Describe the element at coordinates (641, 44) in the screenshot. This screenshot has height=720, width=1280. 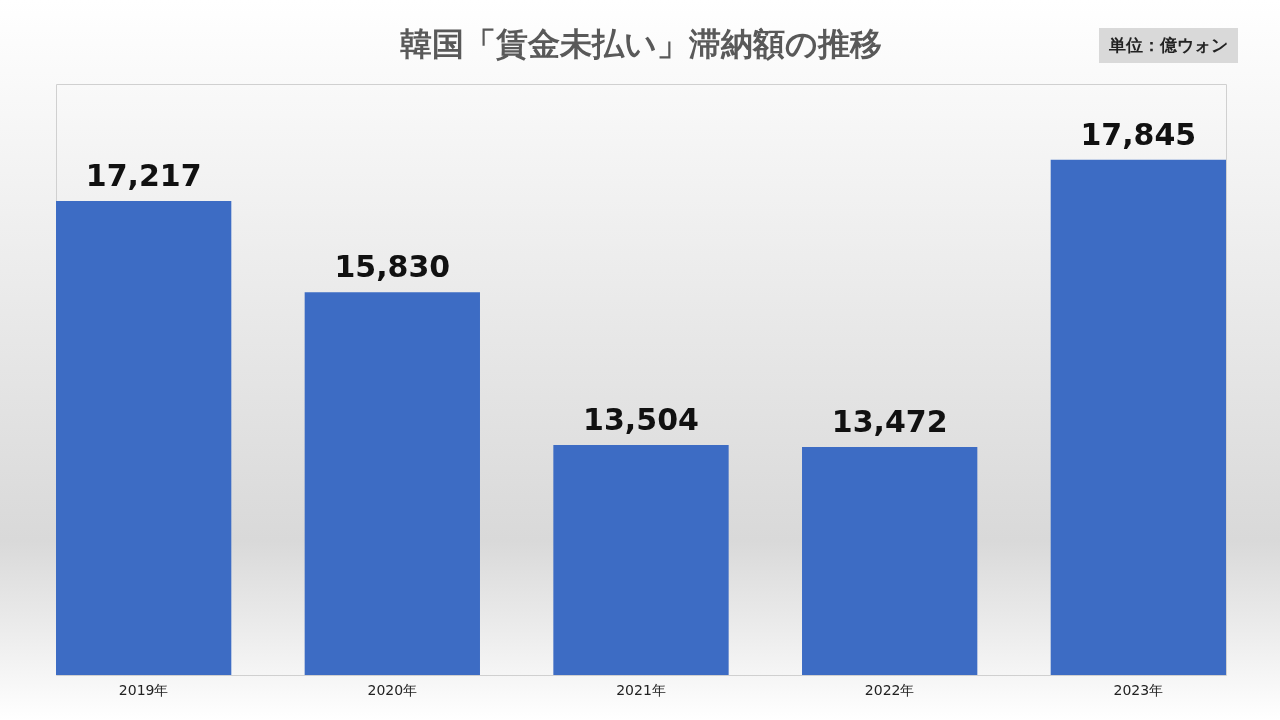
I see `chart-title: 韓国「賃金未払い」滞納額の推移` at that location.